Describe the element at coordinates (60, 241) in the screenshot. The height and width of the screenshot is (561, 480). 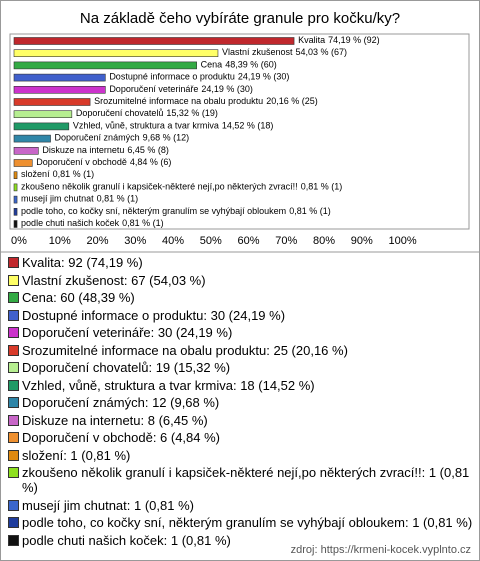
I see `x-tick-label: 10%` at that location.